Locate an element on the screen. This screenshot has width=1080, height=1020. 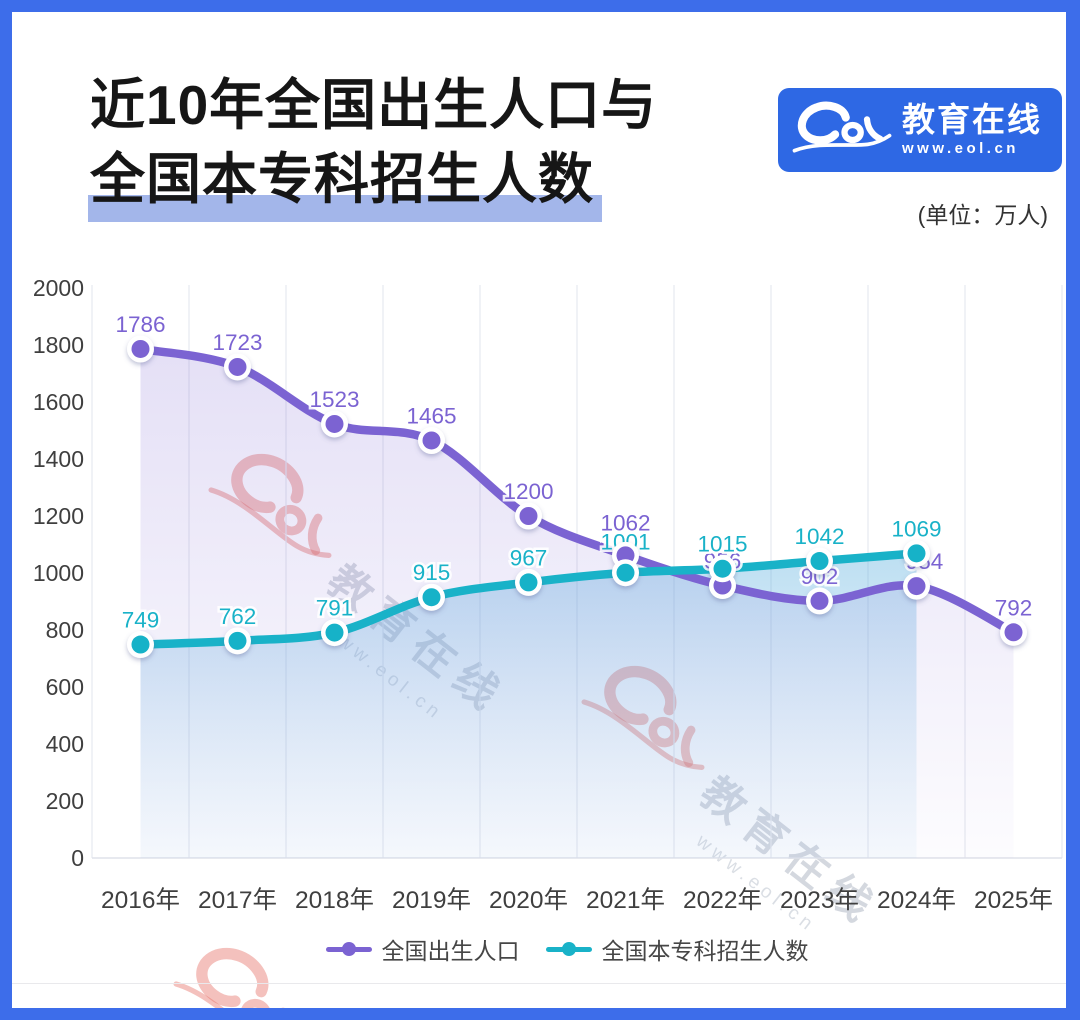
y-tick-label: 600 is located at coordinates (65, 687).